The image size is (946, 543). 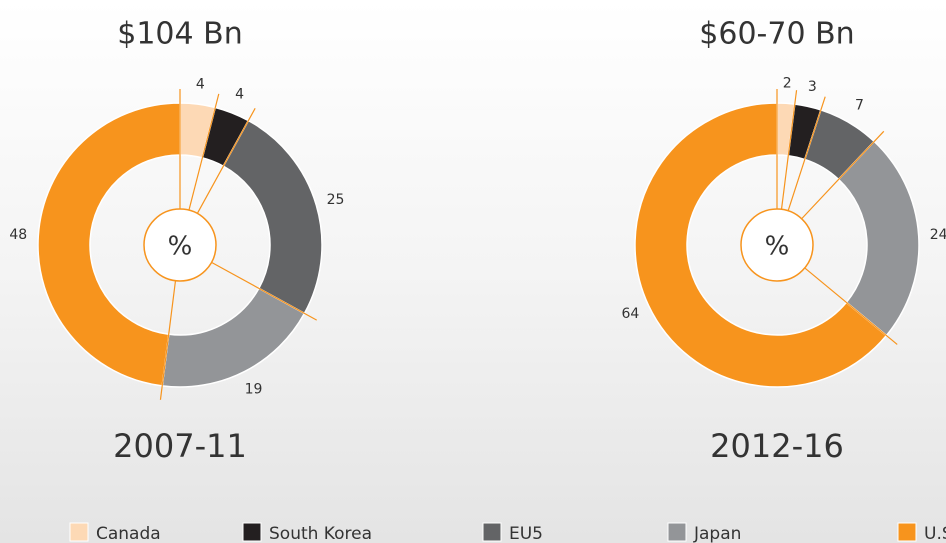 What do you see at coordinates (320, 533) in the screenshot?
I see `legend-label: South Korea` at bounding box center [320, 533].